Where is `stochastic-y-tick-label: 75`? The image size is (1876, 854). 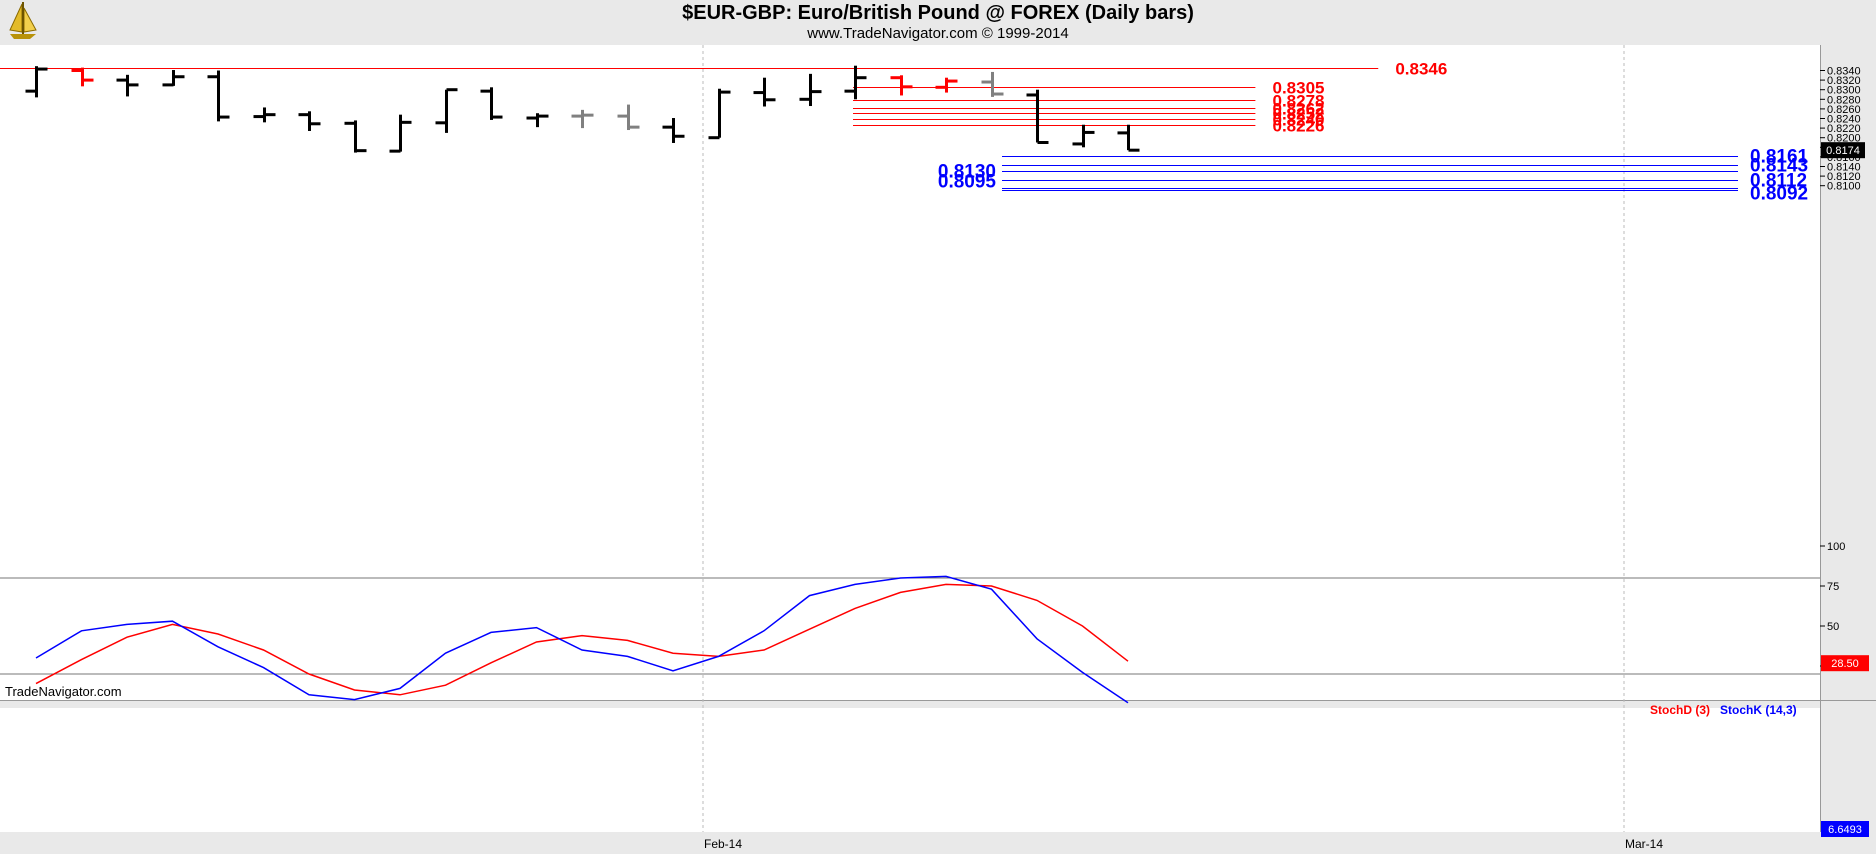
stochastic-y-tick-label: 75 is located at coordinates (1833, 587).